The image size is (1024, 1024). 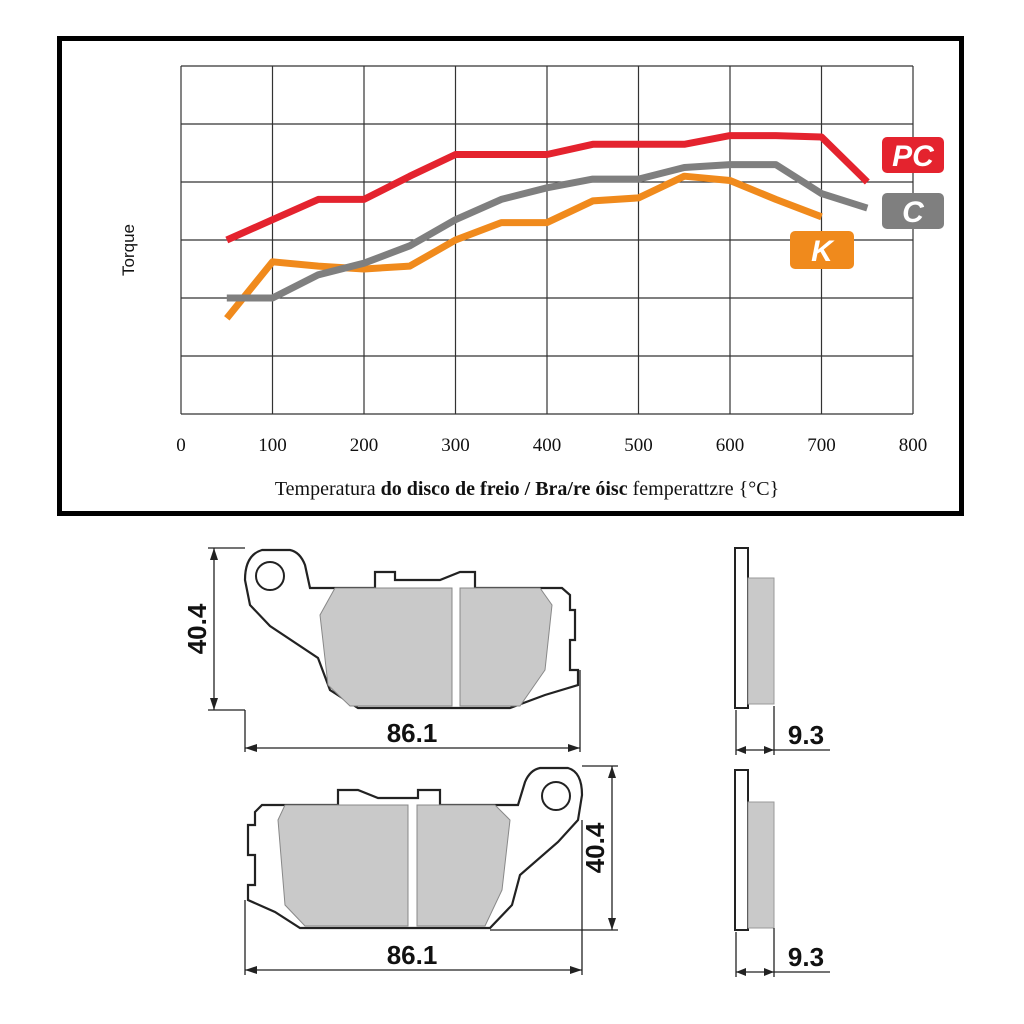 What do you see at coordinates (364, 445) in the screenshot?
I see `x-tick-label: 200` at bounding box center [364, 445].